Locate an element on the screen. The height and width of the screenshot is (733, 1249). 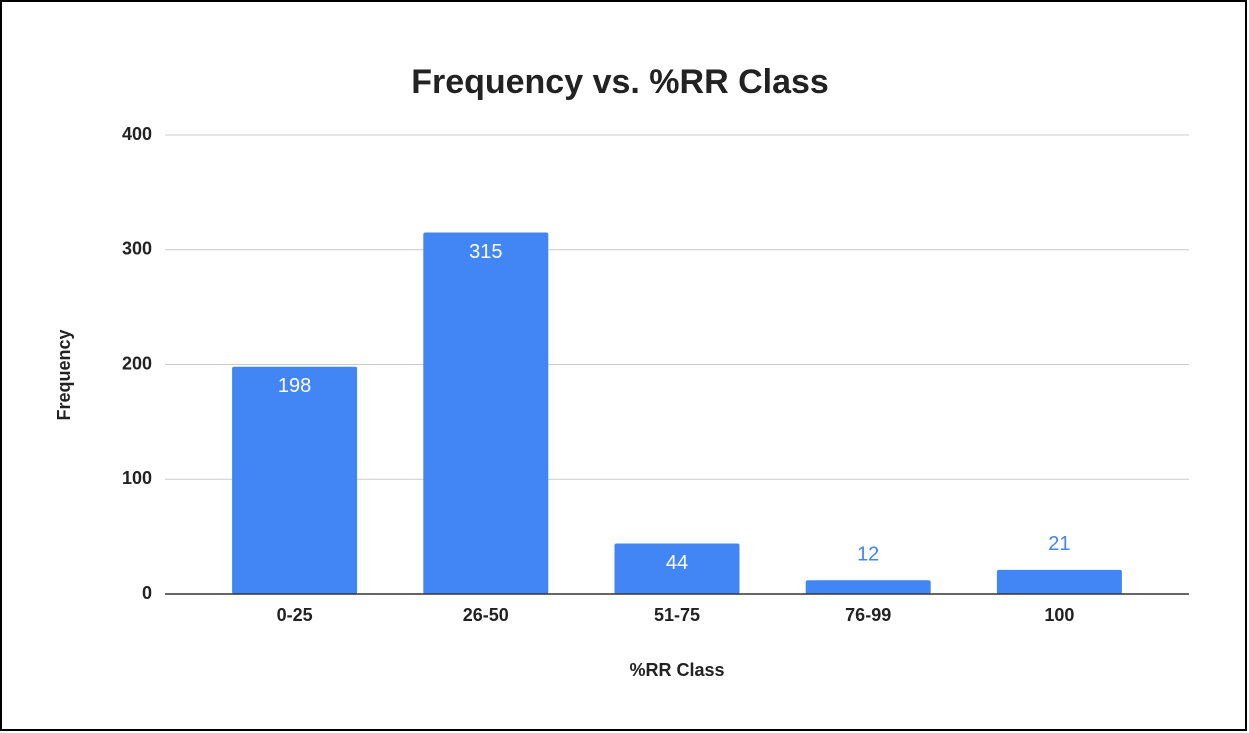
data-label: 12 is located at coordinates (868, 555).